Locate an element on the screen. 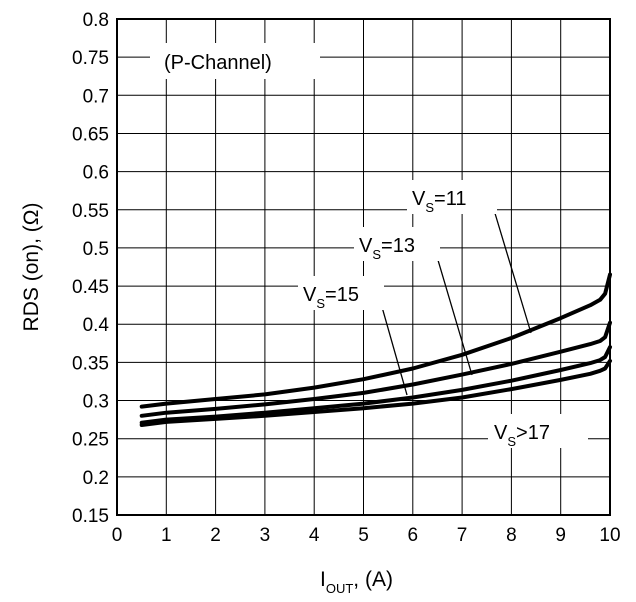 The width and height of the screenshot is (636, 602). y-axis-label: RDS (on), (Ω) is located at coordinates (31, 267).